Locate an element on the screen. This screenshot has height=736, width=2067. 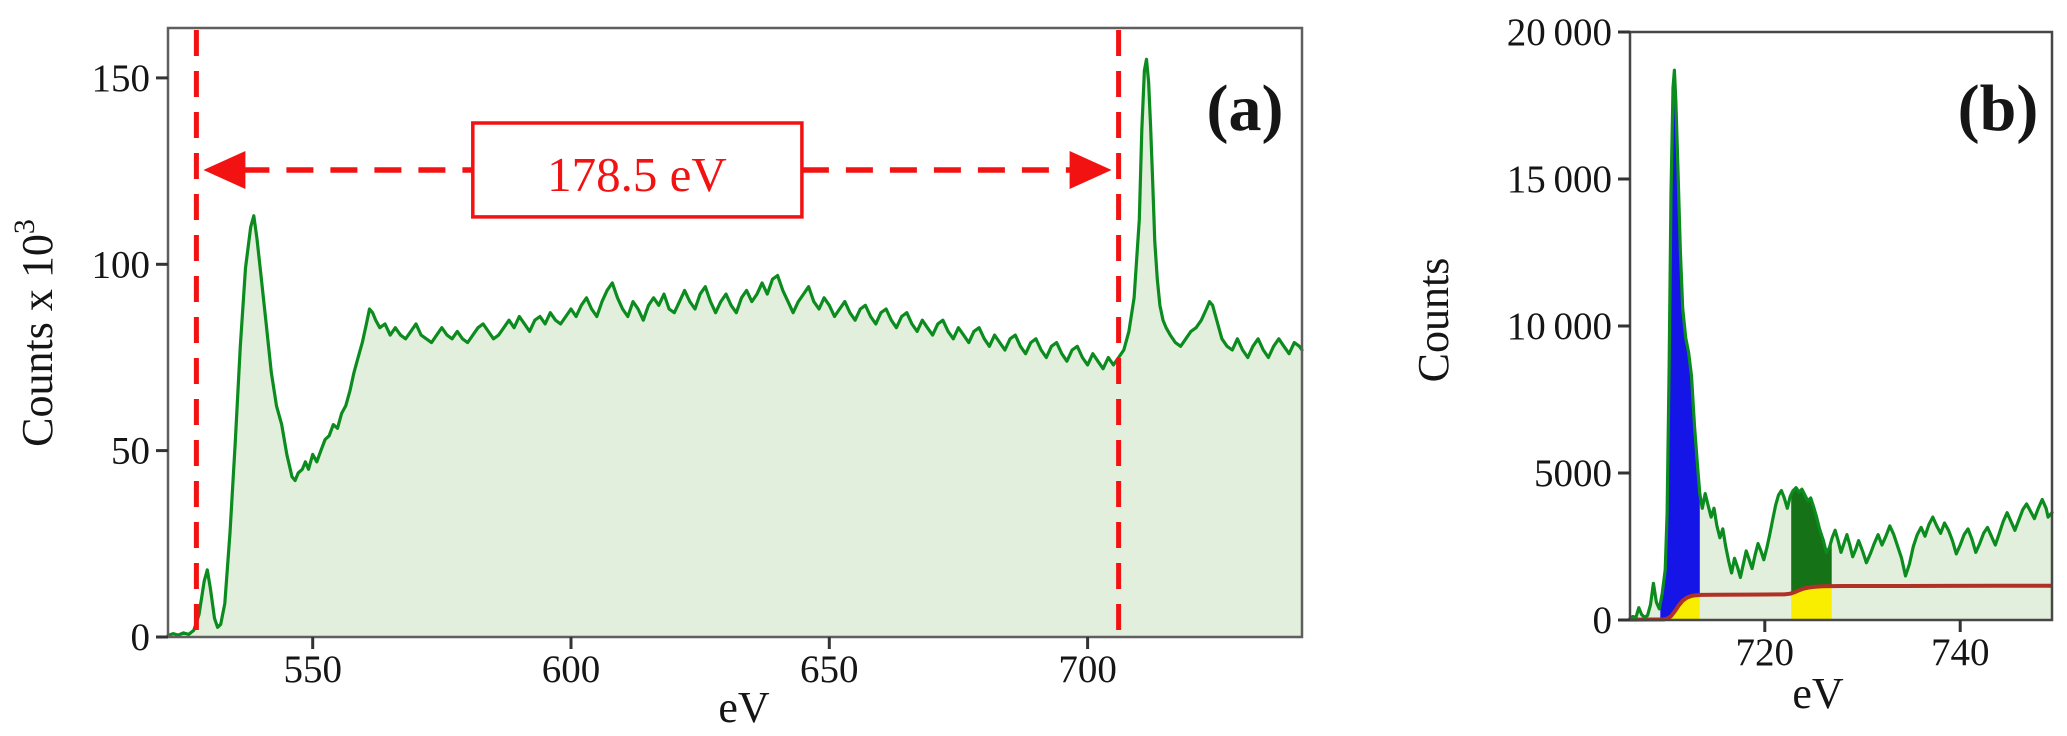
panel-b-y-axis-label: Counts is located at coordinates (1433, 320).